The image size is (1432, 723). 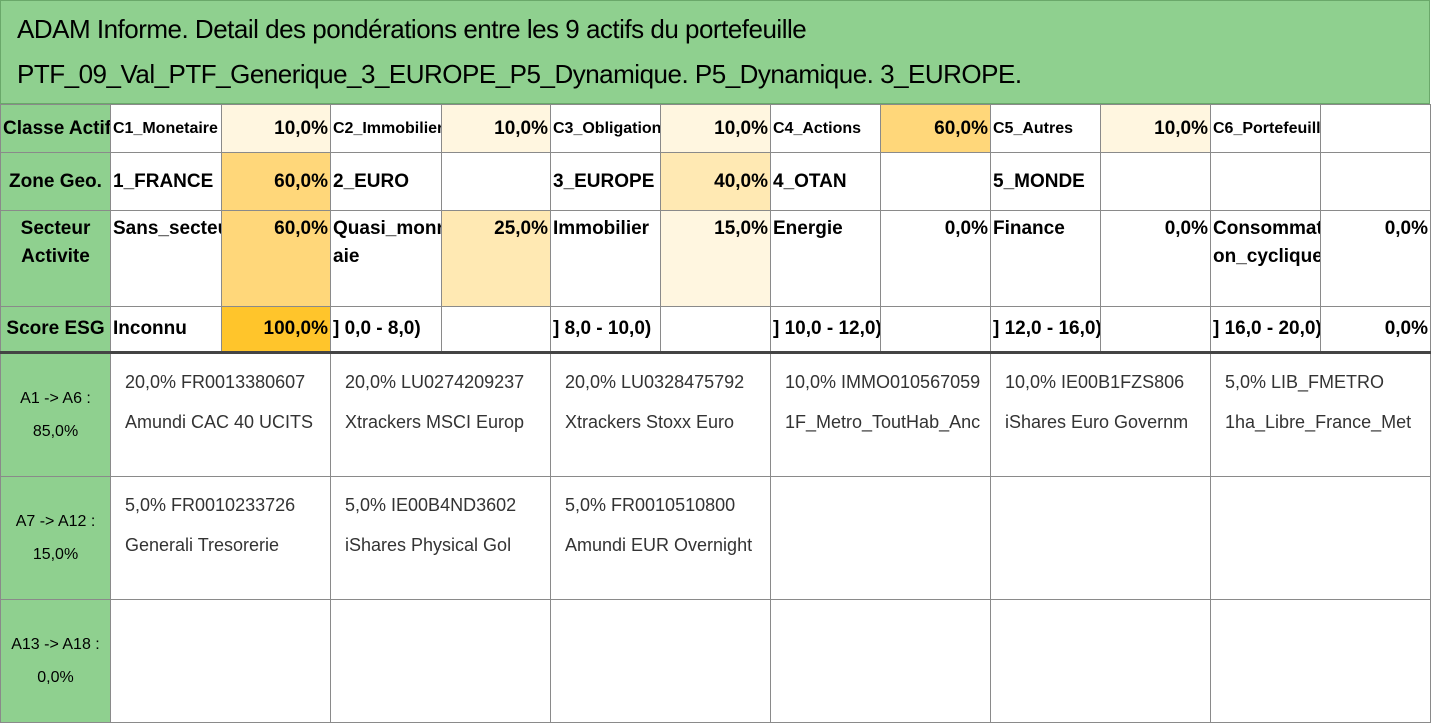 What do you see at coordinates (1375, 128) in the screenshot?
I see `classe-cell-pct` at bounding box center [1375, 128].